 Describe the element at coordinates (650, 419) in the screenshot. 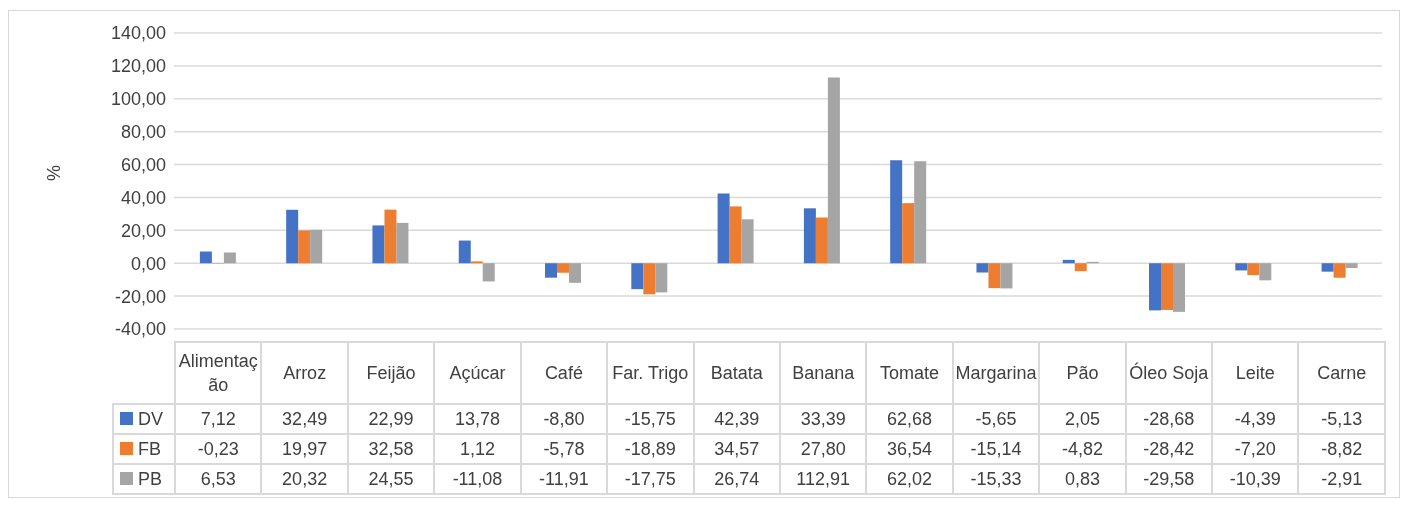

I see `data-label: -15,75` at that location.